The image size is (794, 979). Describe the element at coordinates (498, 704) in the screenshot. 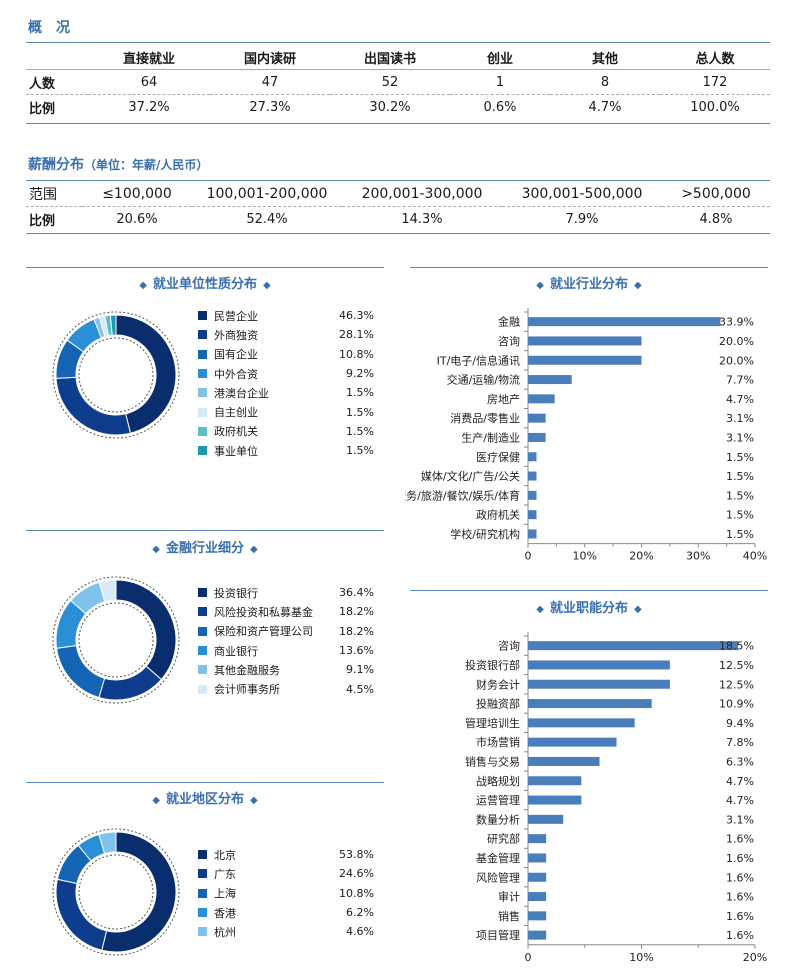

I see `category-label: 投融资部` at that location.